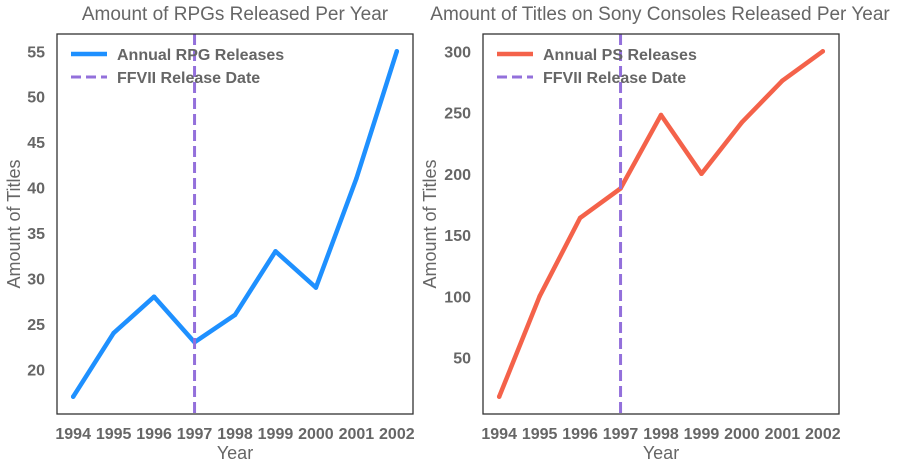 The image size is (899, 468). What do you see at coordinates (177, 67) in the screenshot?
I see `legend: Annual RPG Releases FFVII Release Date` at bounding box center [177, 67].